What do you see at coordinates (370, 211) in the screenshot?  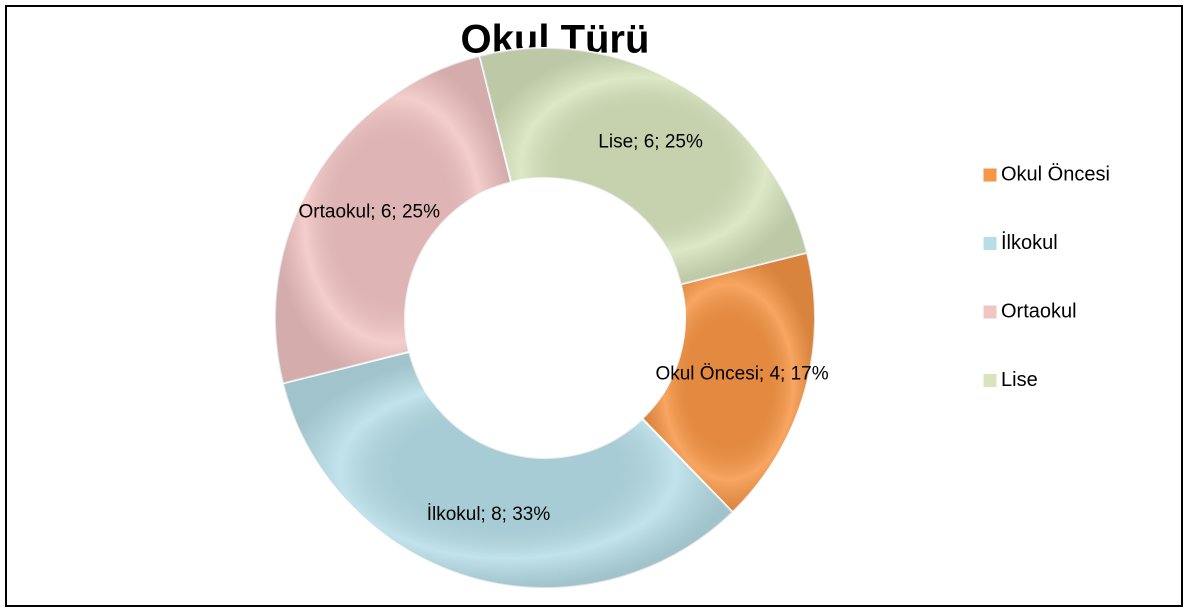 I see `data-label: Ortaokul; 6; 25%` at bounding box center [370, 211].